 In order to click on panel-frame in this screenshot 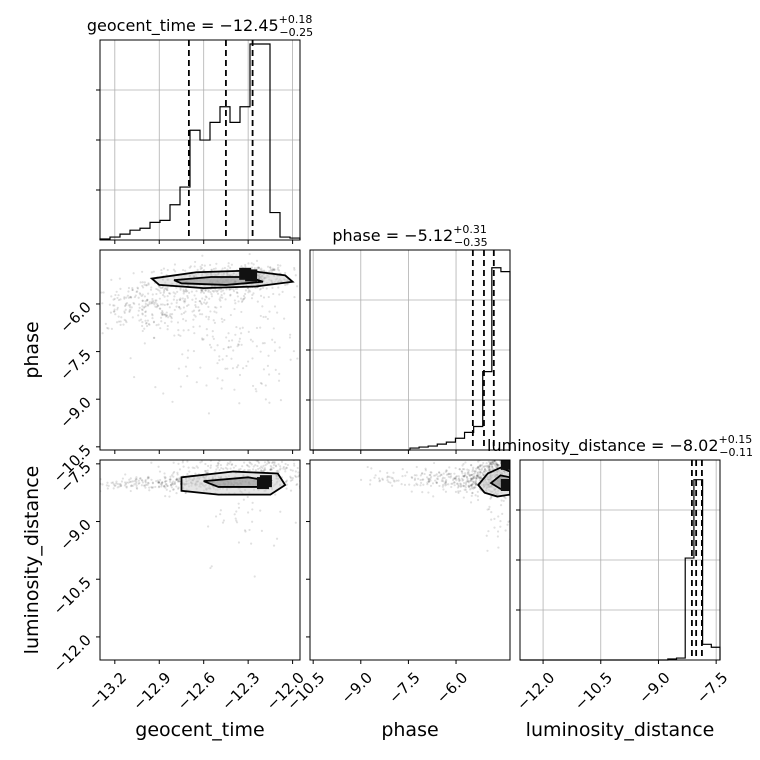, I will do `click(620, 560)`.